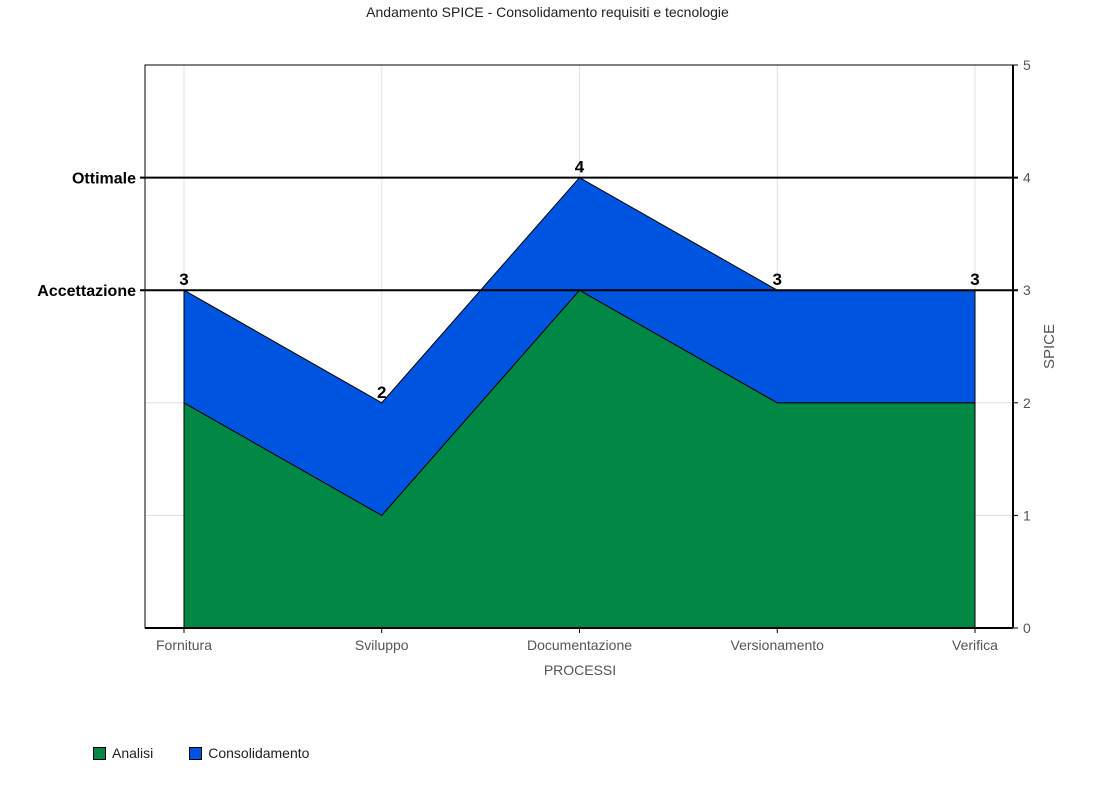 The height and width of the screenshot is (805, 1095). I want to click on legend-swatch-analisi, so click(99, 753).